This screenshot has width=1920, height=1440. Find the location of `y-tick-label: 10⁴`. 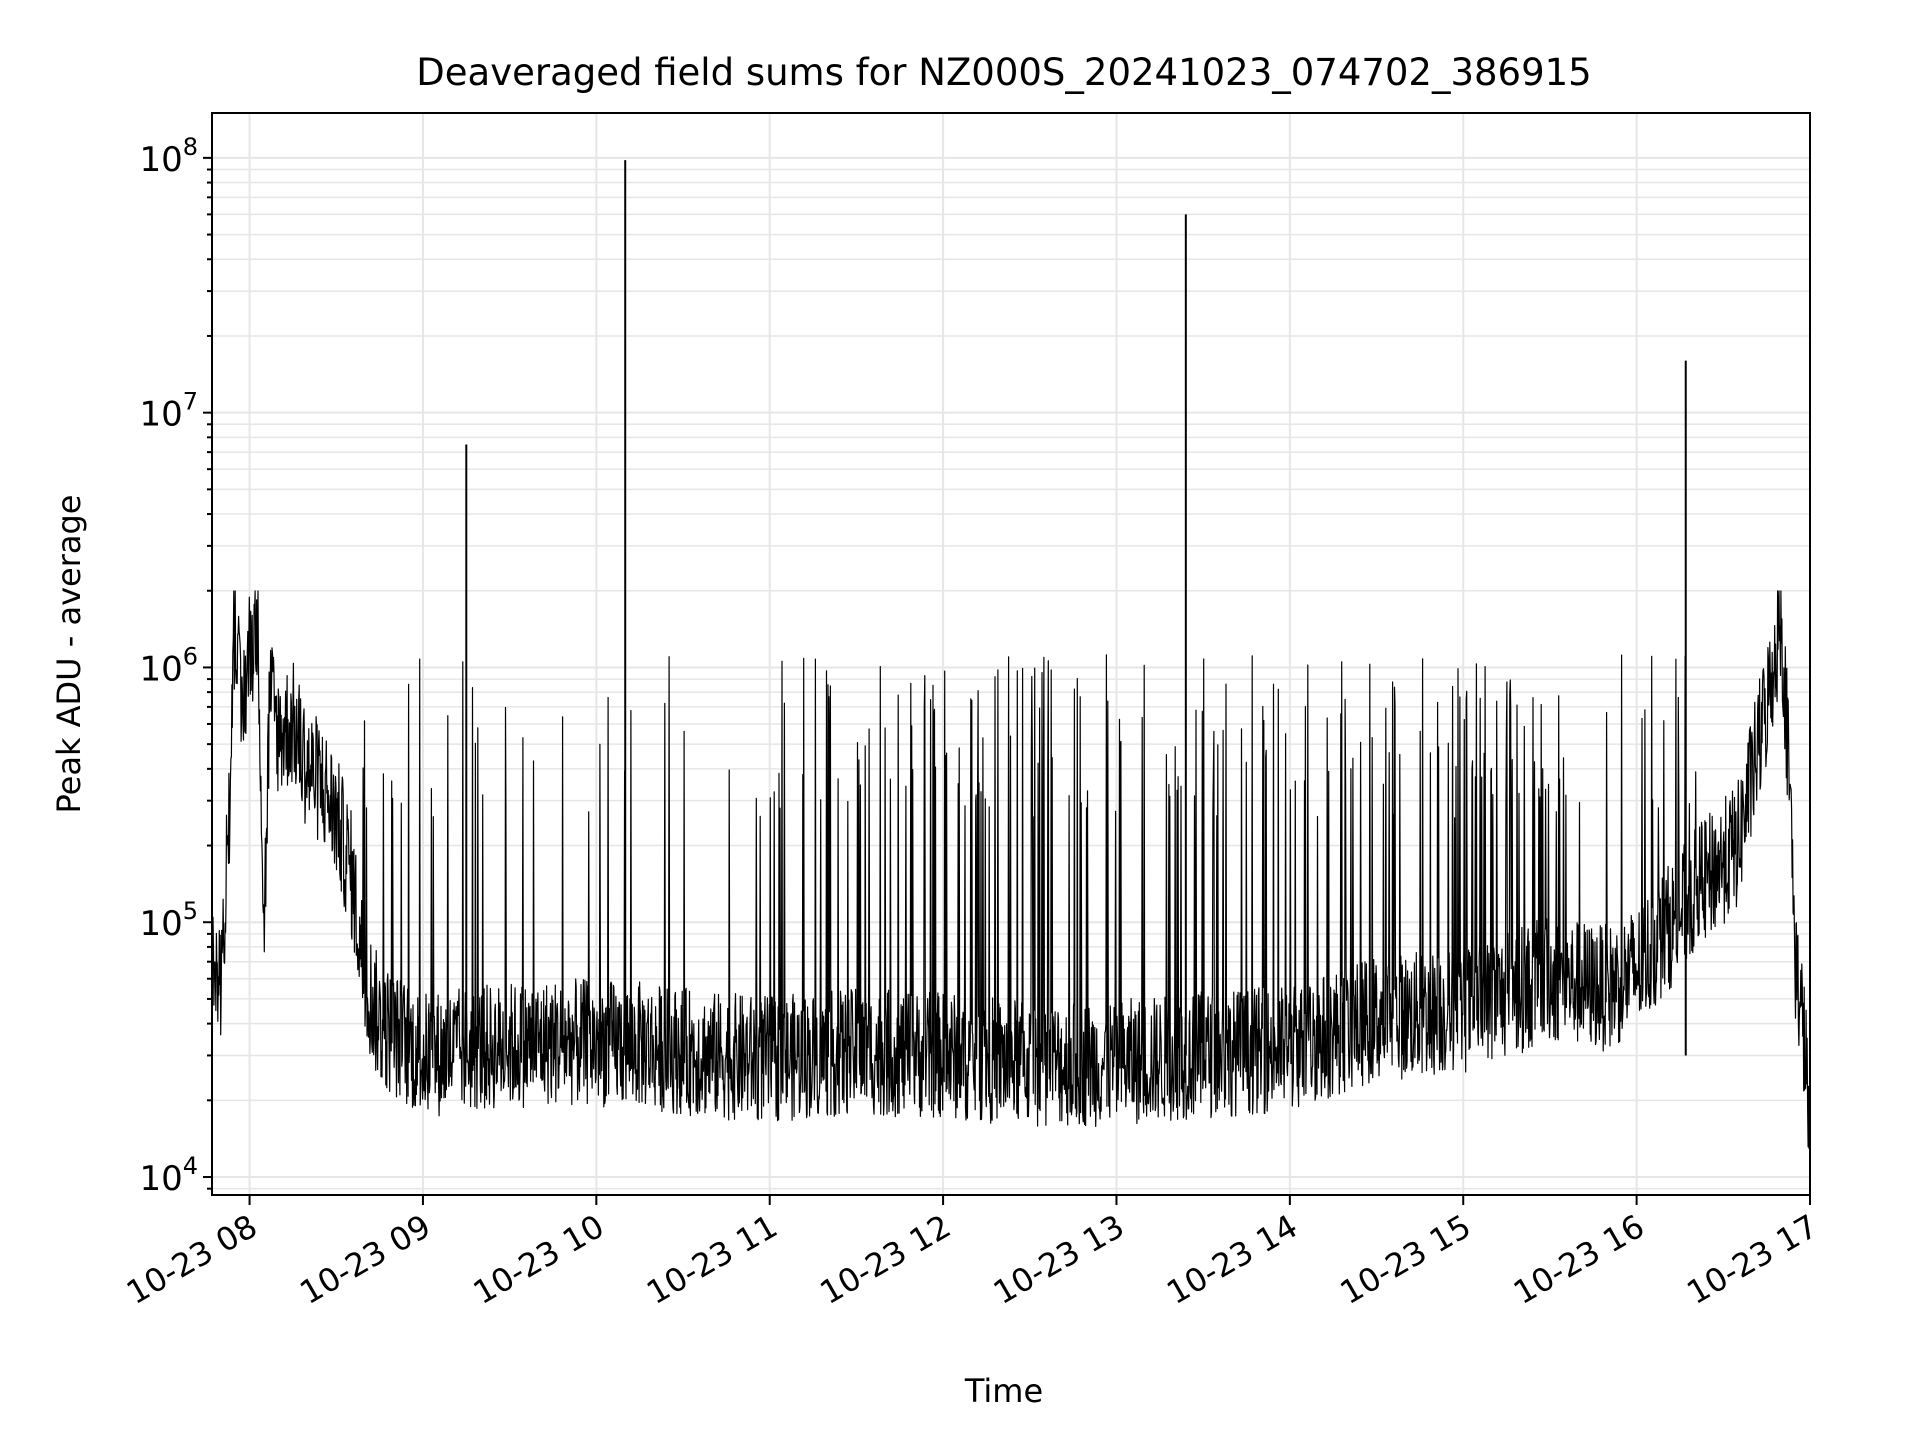

y-tick-label: 10⁴ is located at coordinates (168, 1175).